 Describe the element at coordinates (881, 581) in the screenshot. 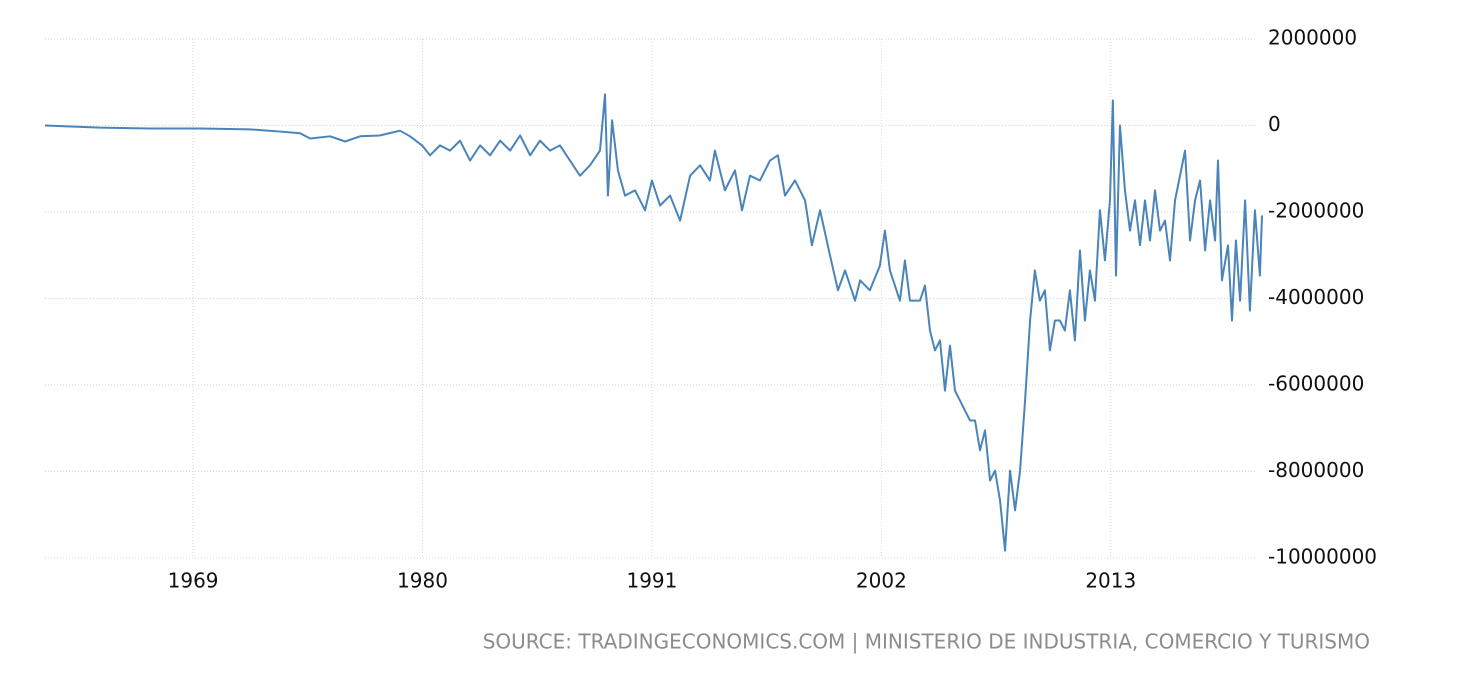

I see `x-tick-label: 2002` at that location.